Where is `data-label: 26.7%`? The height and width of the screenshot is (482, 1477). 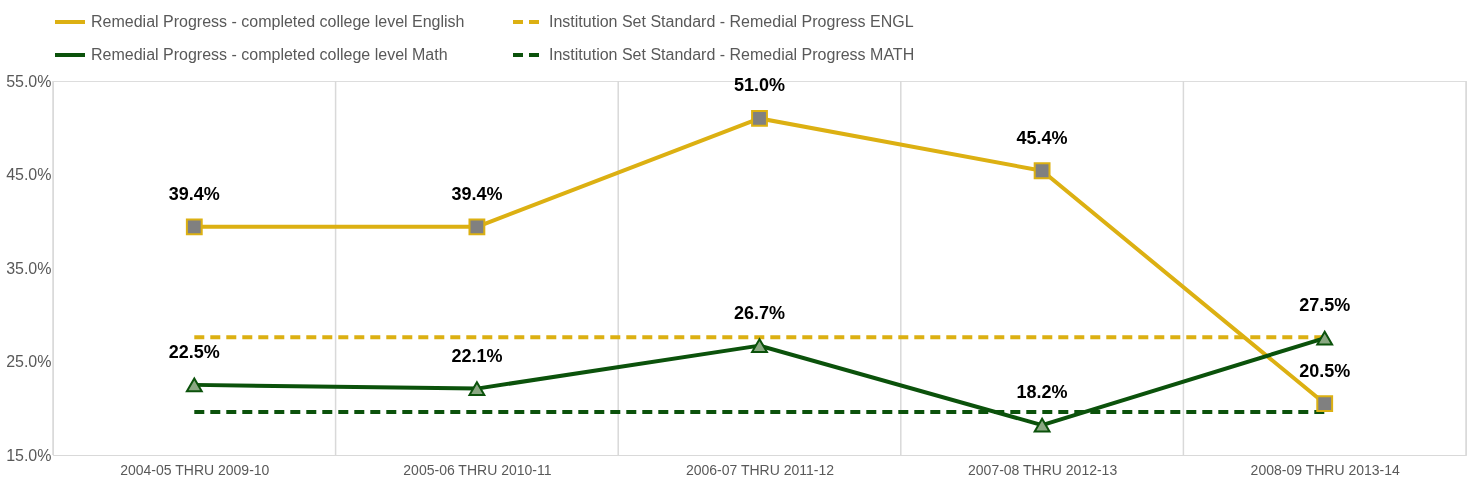 data-label: 26.7% is located at coordinates (759, 312).